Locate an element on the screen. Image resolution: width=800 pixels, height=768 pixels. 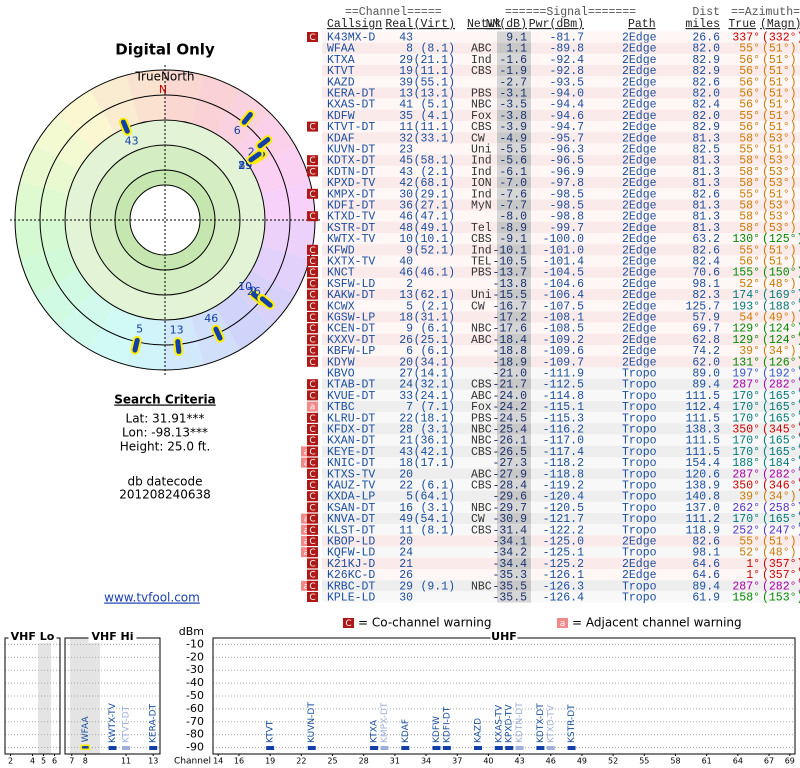
cell-dist: 81.3 is located at coordinates (706, 228).